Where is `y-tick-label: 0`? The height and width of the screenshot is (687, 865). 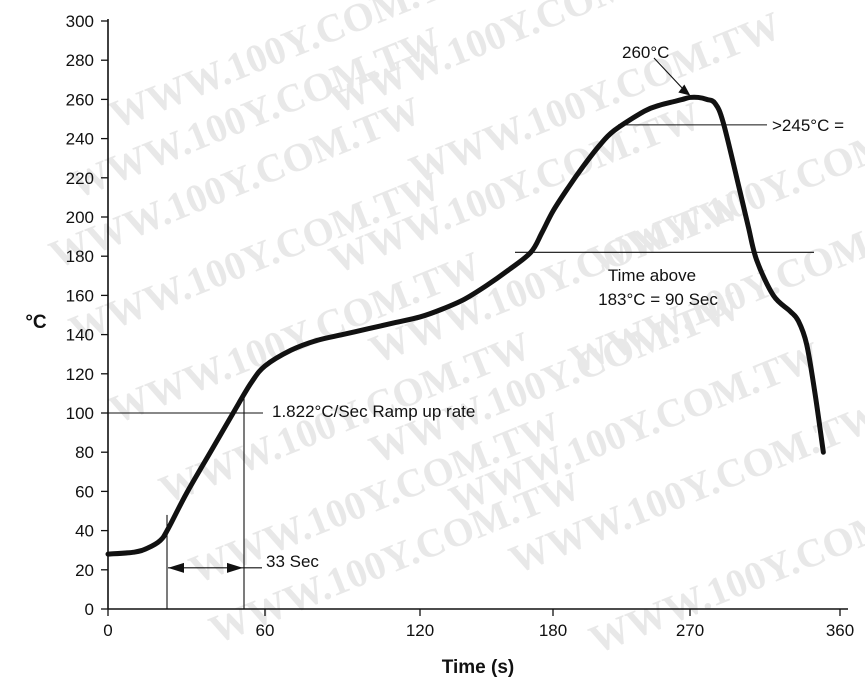
y-tick-label: 0 is located at coordinates (89, 609).